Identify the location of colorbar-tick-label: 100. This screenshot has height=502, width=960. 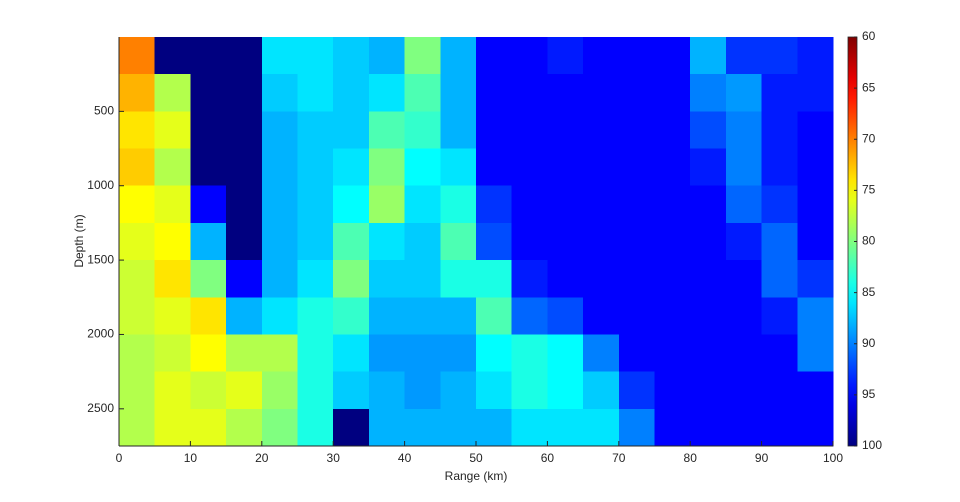
(872, 445).